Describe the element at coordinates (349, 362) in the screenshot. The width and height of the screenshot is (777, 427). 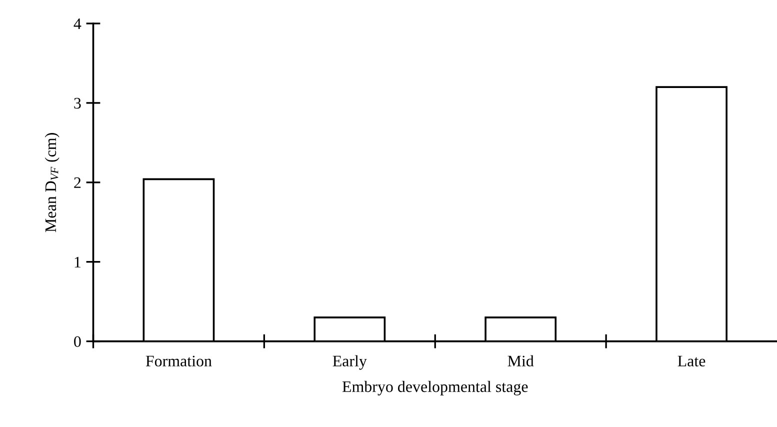
I see `x-tick-label: Early` at that location.